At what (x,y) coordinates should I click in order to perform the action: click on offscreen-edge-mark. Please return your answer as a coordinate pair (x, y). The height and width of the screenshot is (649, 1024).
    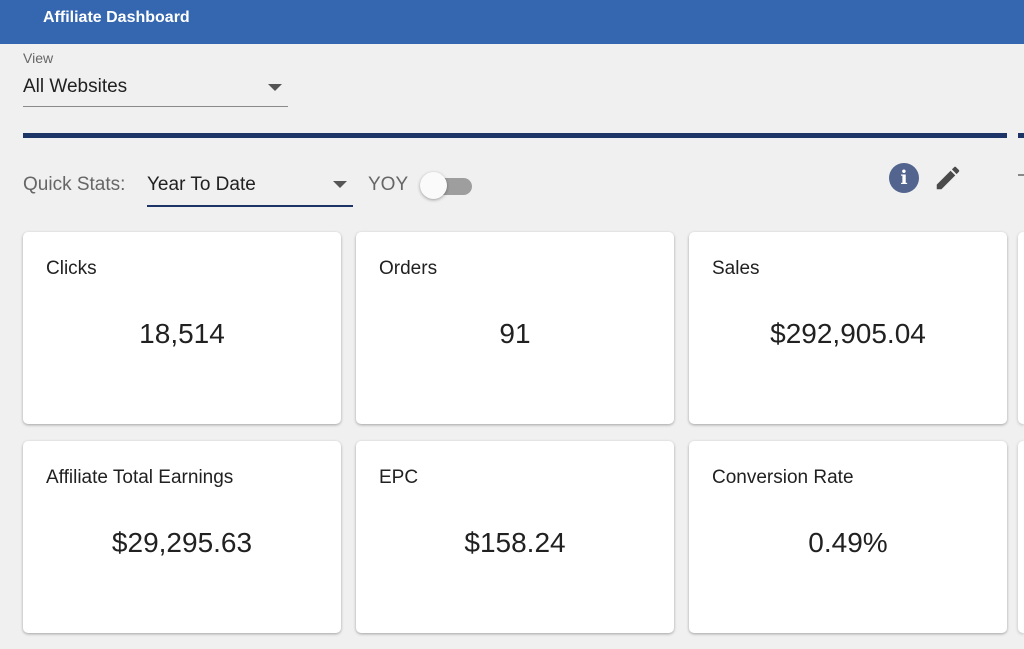
    Looking at the image, I should click on (1021, 175).